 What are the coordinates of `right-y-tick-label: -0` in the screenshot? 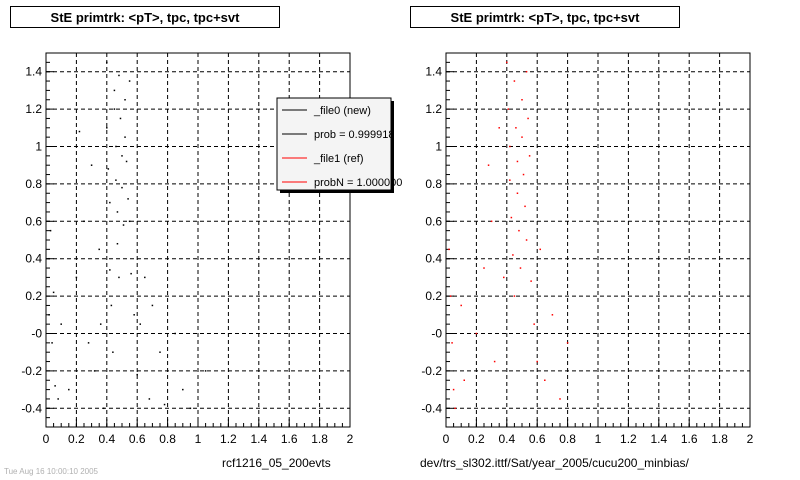 It's located at (436, 334).